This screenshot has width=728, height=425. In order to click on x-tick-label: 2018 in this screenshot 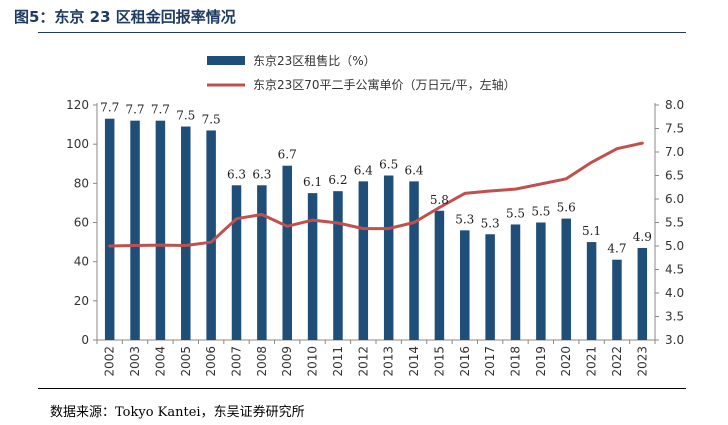, I will do `click(516, 361)`.